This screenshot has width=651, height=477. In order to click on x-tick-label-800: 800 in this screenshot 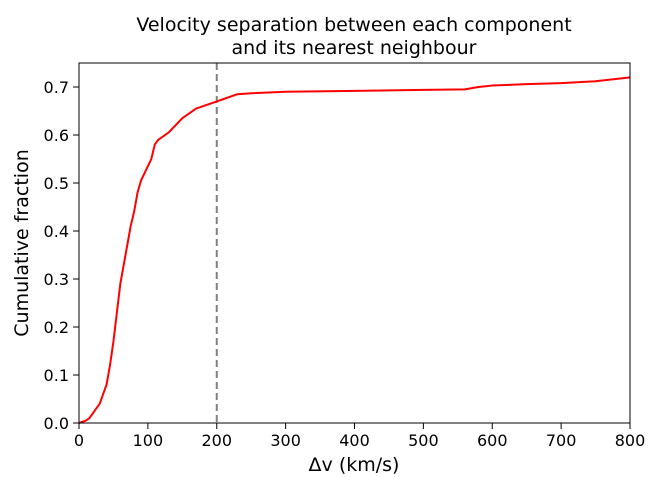, I will do `click(630, 440)`.